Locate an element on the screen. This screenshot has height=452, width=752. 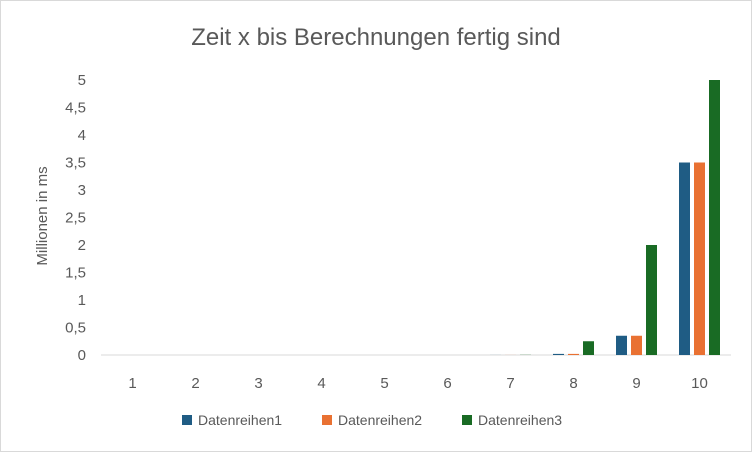
x-tick-label: 9 is located at coordinates (636, 383).